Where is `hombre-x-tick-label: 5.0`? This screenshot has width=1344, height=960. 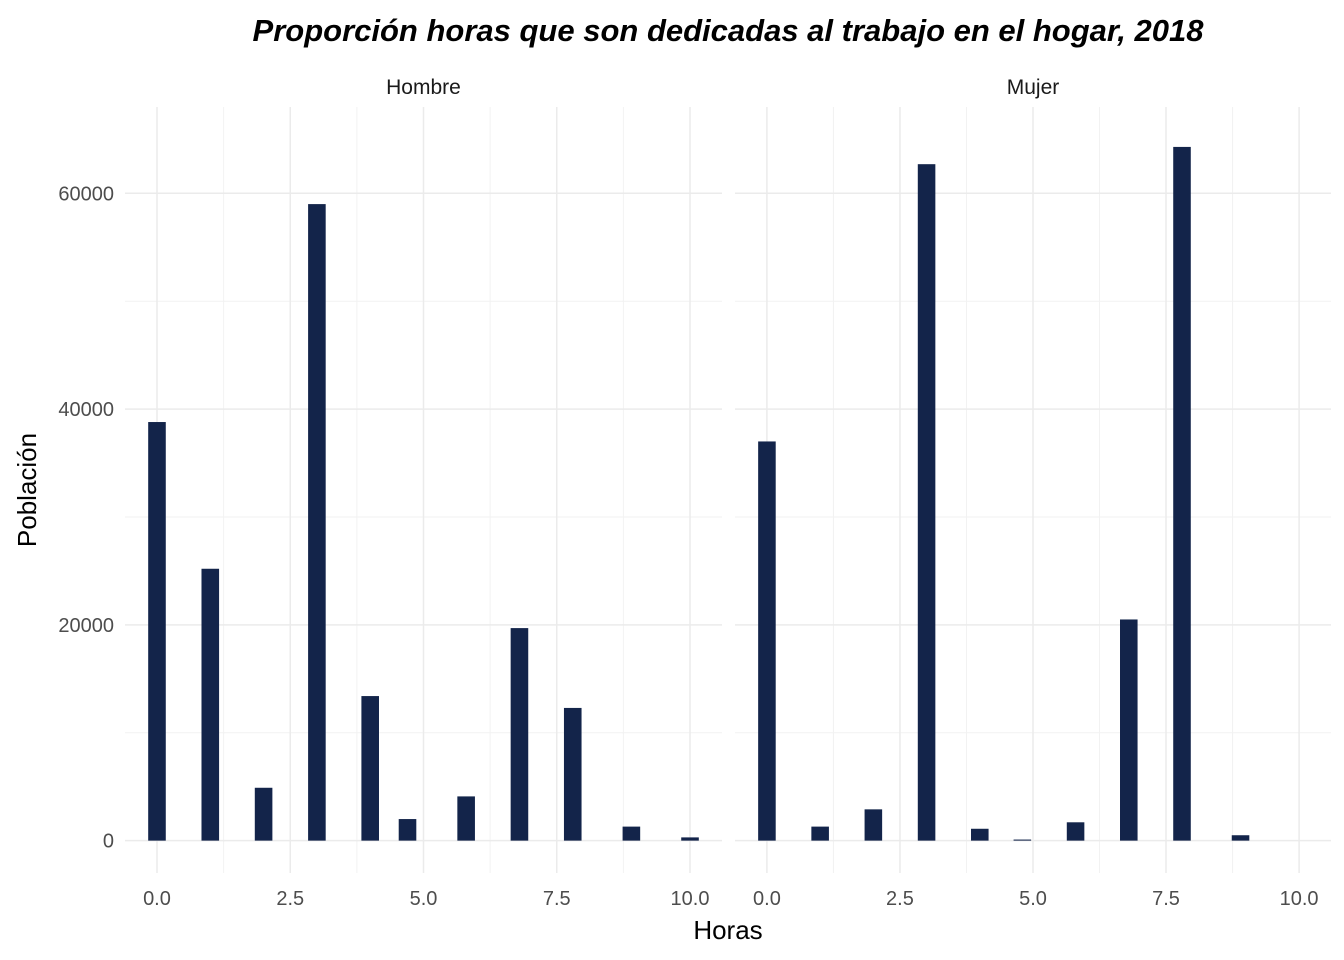
hombre-x-tick-label: 5.0 is located at coordinates (424, 899).